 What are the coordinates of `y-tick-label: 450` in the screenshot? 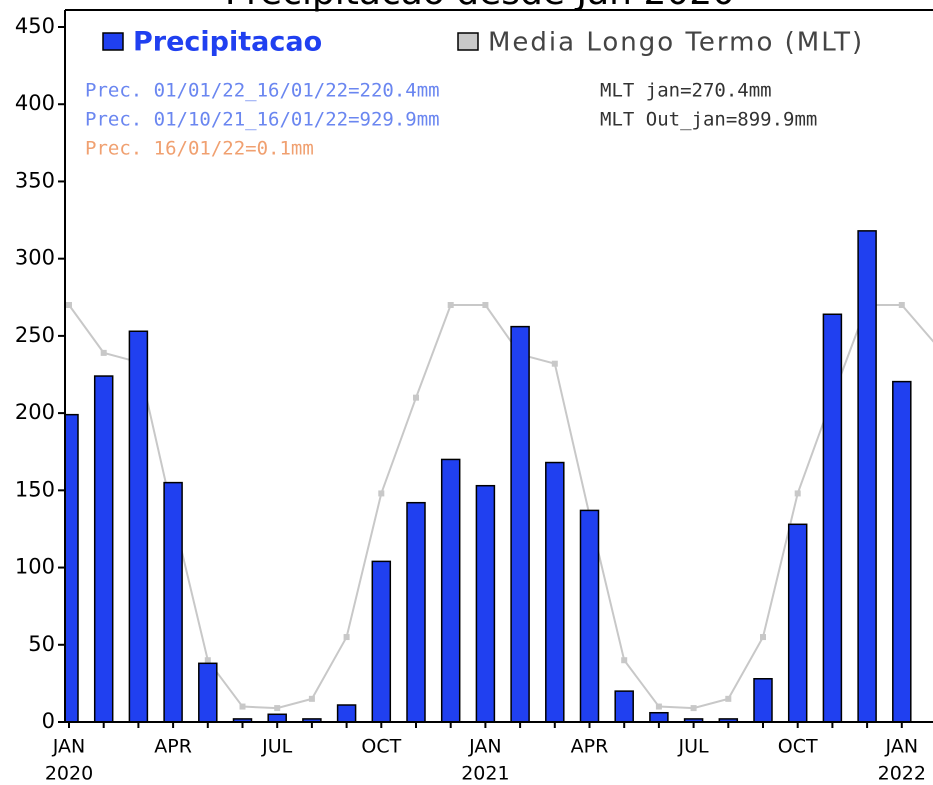 It's located at (35, 26).